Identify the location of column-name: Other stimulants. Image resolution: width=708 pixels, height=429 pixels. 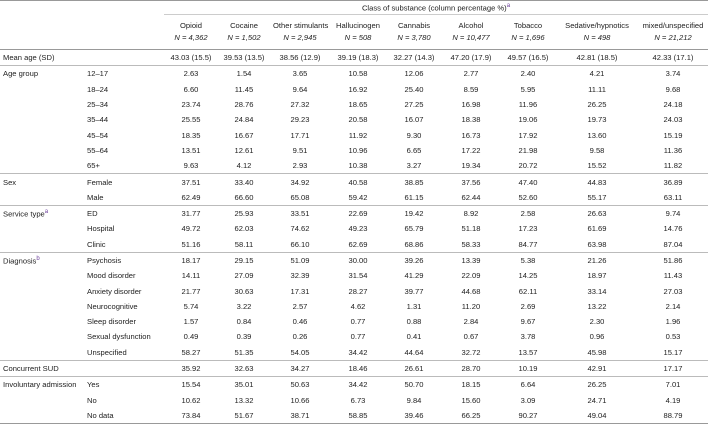
(301, 25).